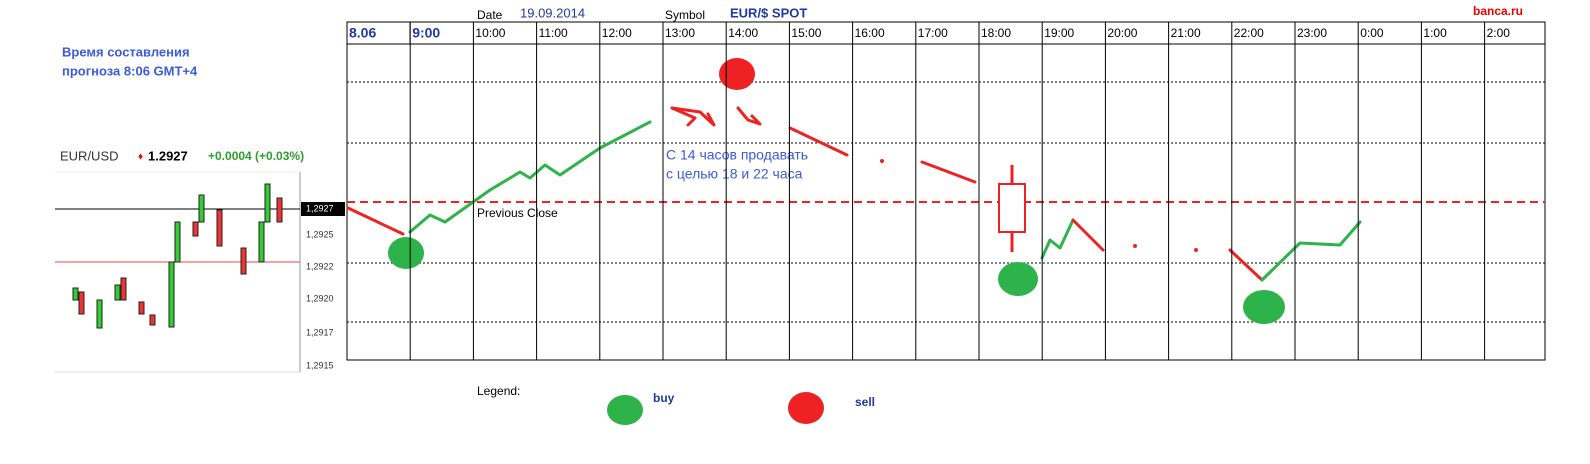 Image resolution: width=1590 pixels, height=464 pixels. What do you see at coordinates (870, 33) in the screenshot?
I see `hour-label: 16:00` at bounding box center [870, 33].